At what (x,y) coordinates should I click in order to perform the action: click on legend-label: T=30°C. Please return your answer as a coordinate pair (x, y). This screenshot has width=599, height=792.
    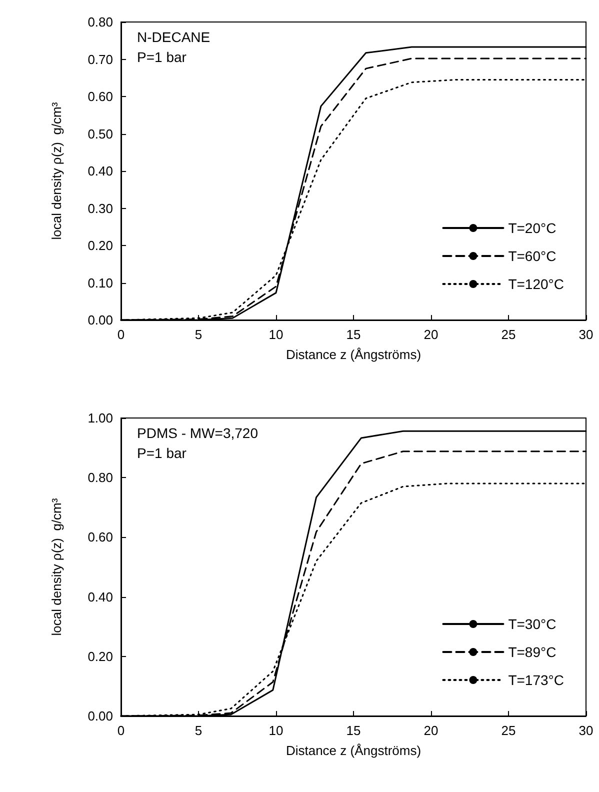
    Looking at the image, I should click on (532, 624).